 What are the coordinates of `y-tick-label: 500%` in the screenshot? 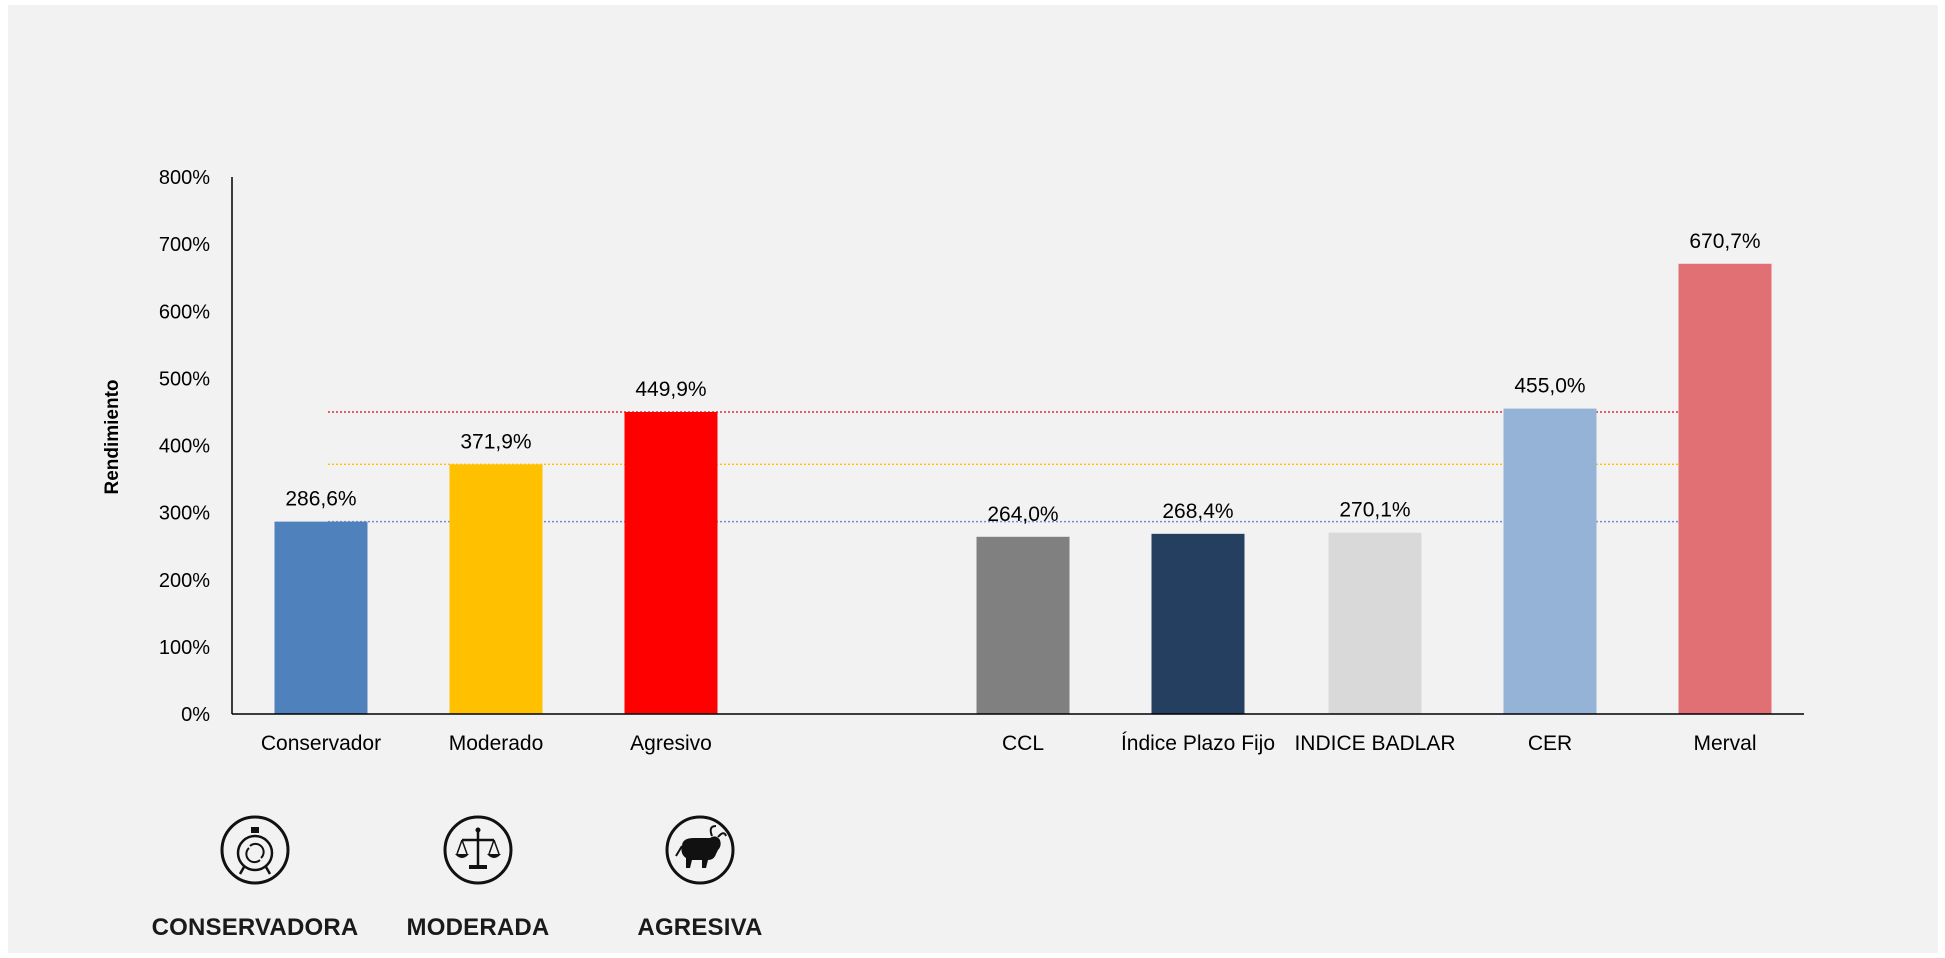 It's located at (184, 379).